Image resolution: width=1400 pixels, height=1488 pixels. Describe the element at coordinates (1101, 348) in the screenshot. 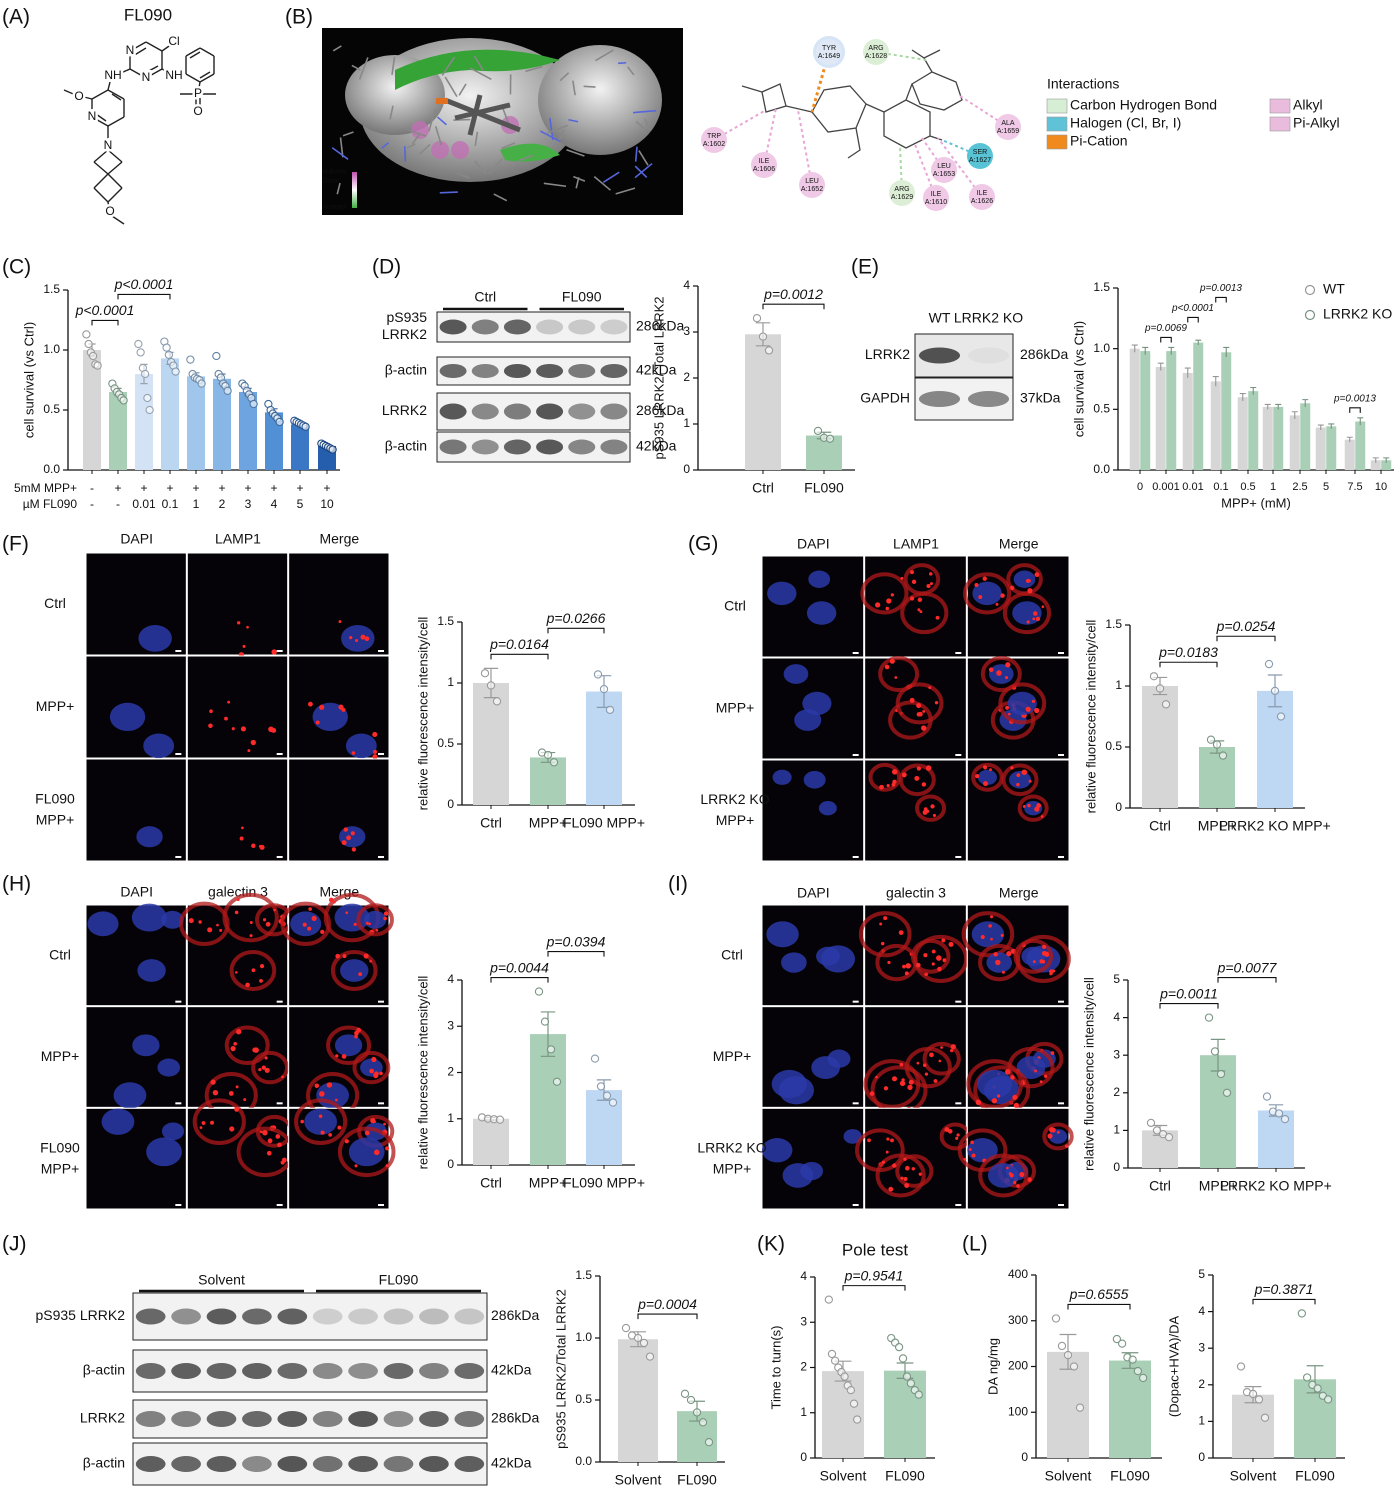

I see `y-tick-label: 1.0` at that location.